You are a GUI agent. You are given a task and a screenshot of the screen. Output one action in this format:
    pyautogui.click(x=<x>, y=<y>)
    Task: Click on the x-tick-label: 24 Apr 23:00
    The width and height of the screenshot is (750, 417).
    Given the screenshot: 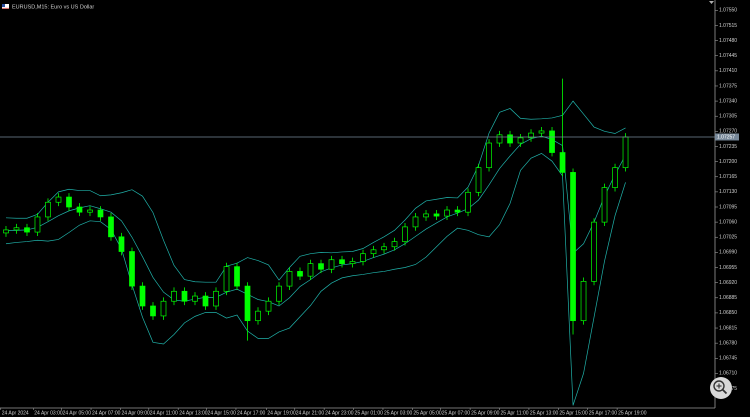 What is the action you would take?
    pyautogui.click(x=339, y=413)
    